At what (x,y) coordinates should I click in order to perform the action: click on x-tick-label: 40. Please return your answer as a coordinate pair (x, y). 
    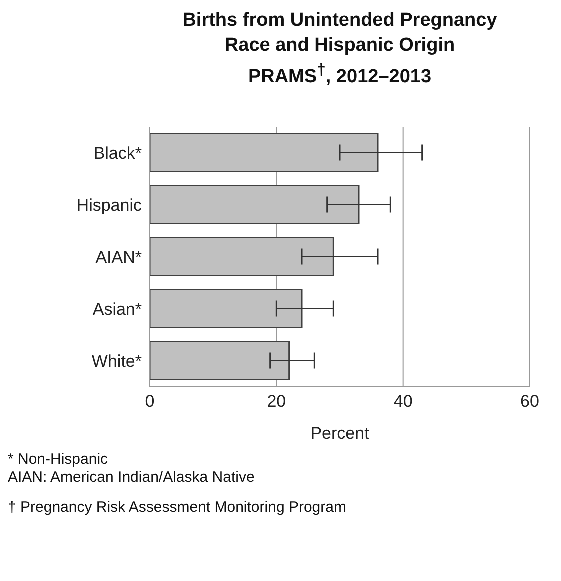
    Looking at the image, I should click on (403, 402).